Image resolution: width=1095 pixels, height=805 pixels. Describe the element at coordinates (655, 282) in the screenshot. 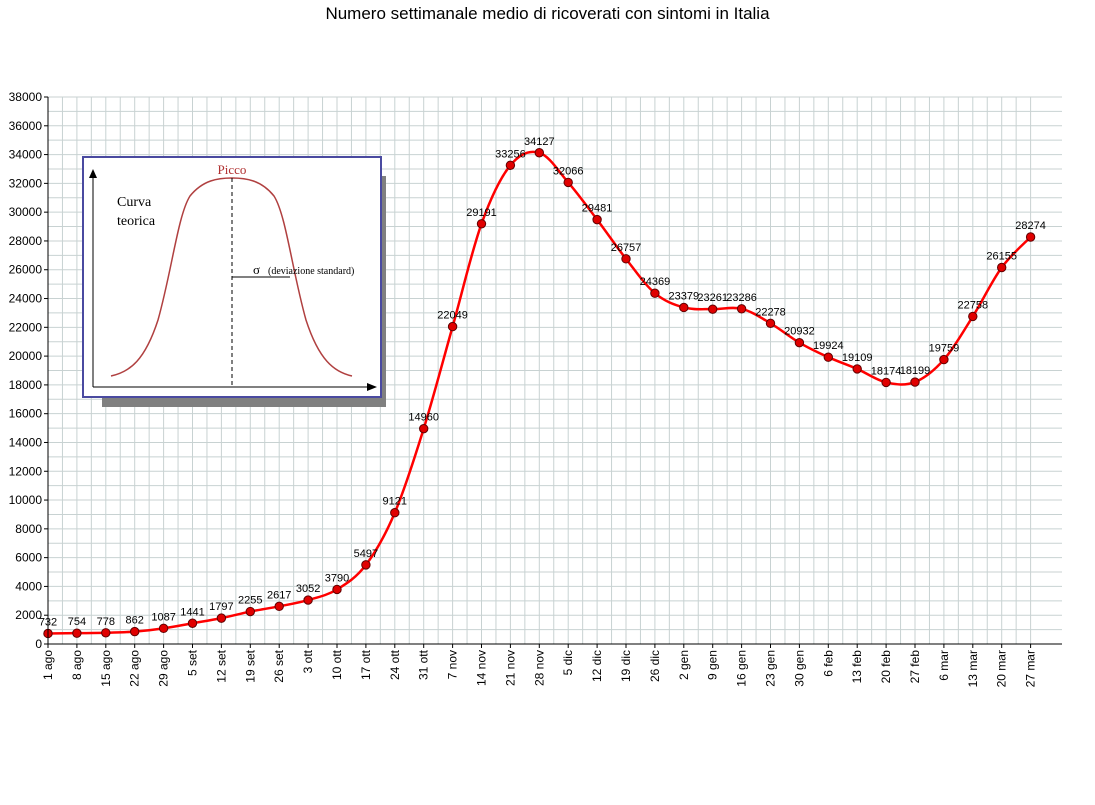

I see `data-label: 24369` at that location.